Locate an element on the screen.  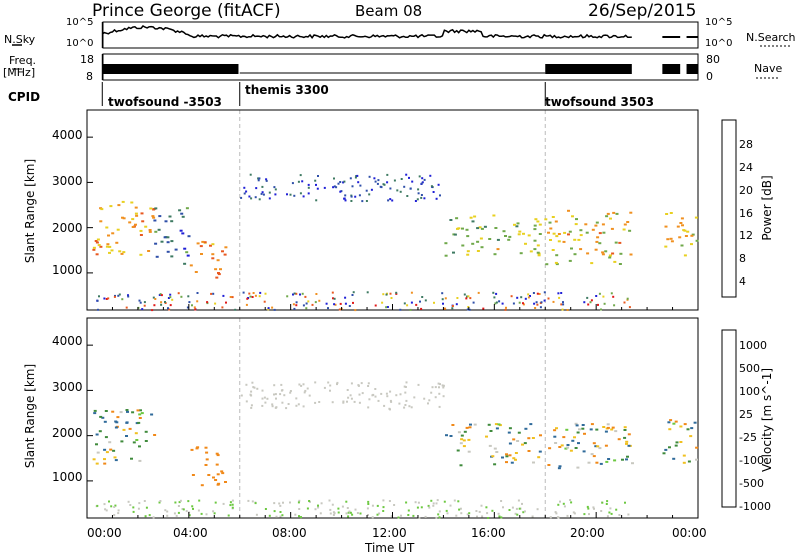
power-ytick-2000: 2000 is located at coordinates (67, 228).